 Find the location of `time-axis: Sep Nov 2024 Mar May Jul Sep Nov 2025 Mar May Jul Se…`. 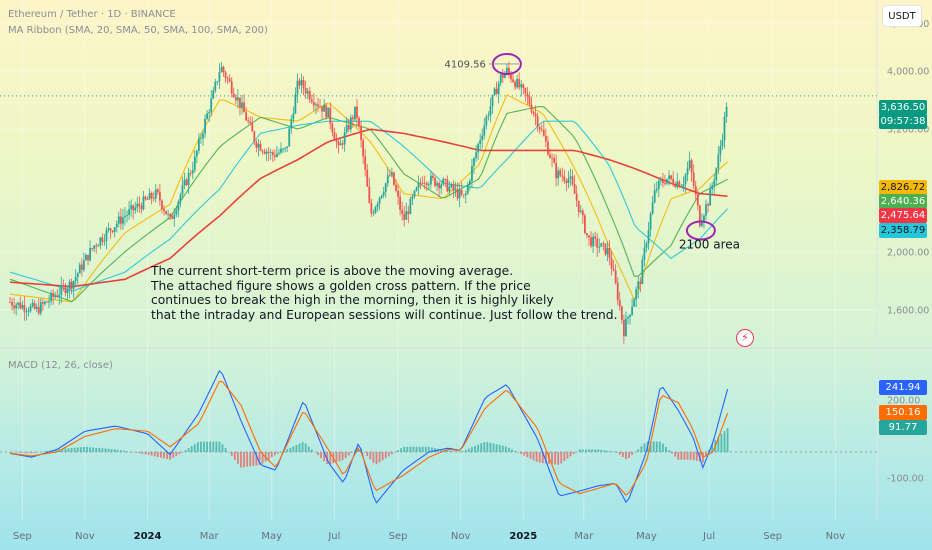

time-axis: Sep Nov 2024 Mar May Jul Sep Nov 2025 Mar May Jul Se… is located at coordinates (429, 536).